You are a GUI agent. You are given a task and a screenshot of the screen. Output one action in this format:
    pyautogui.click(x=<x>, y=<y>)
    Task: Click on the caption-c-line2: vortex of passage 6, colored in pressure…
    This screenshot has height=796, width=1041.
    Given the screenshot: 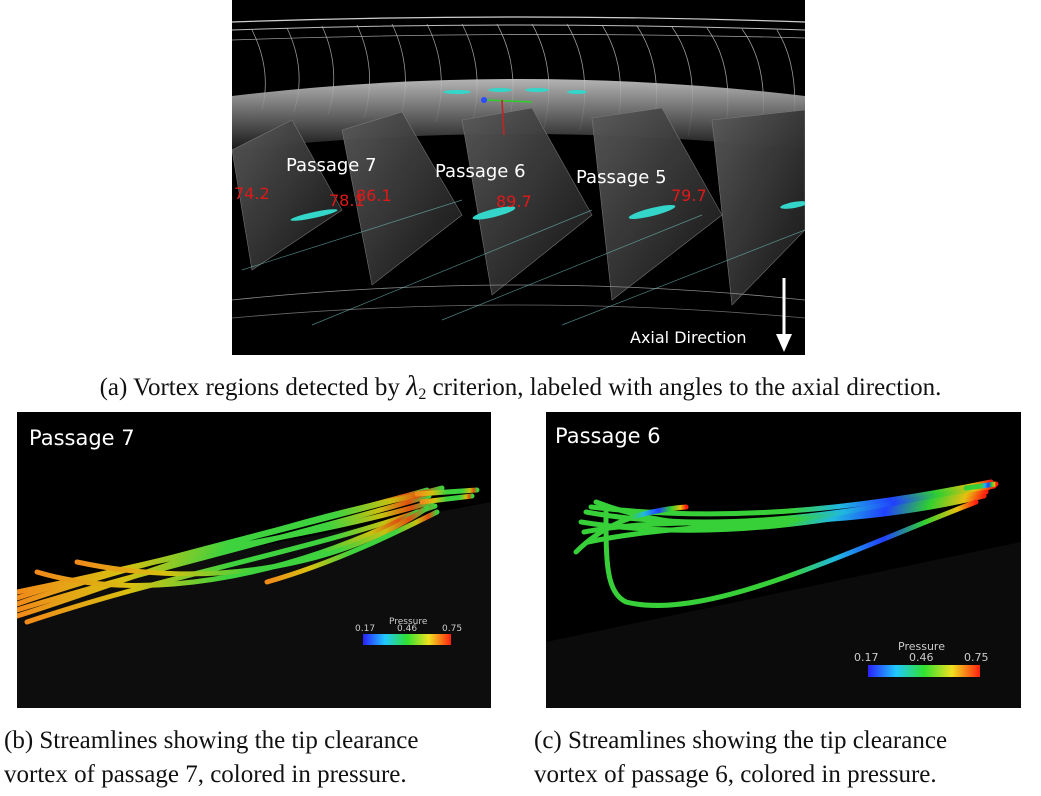 What is the action you would take?
    pyautogui.click(x=735, y=774)
    